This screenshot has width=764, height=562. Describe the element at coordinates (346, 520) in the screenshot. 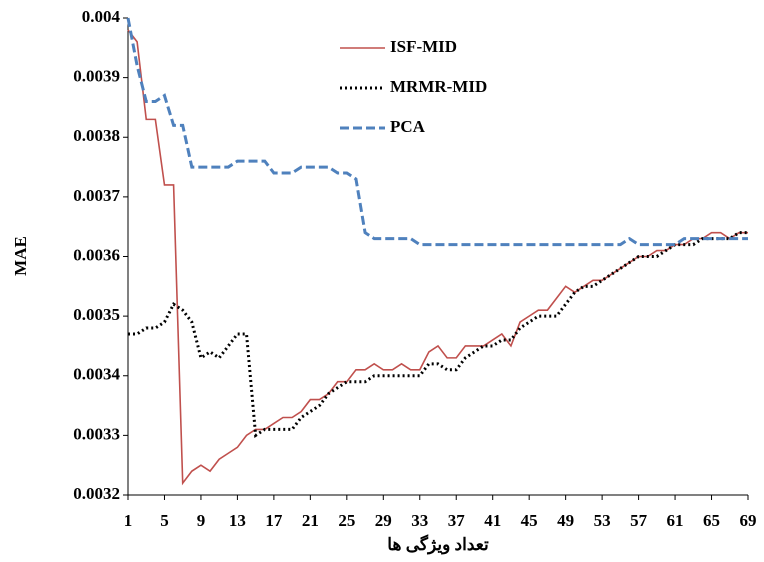

I see `x-tick-label: 25` at that location.